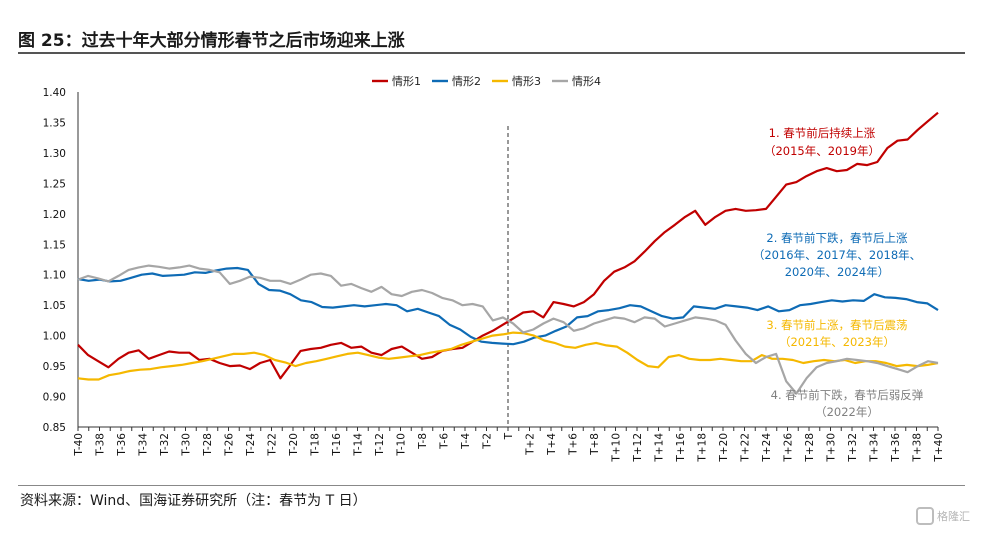  What do you see at coordinates (466, 441) in the screenshot?
I see `x-tick-label: T-4` at bounding box center [466, 441].